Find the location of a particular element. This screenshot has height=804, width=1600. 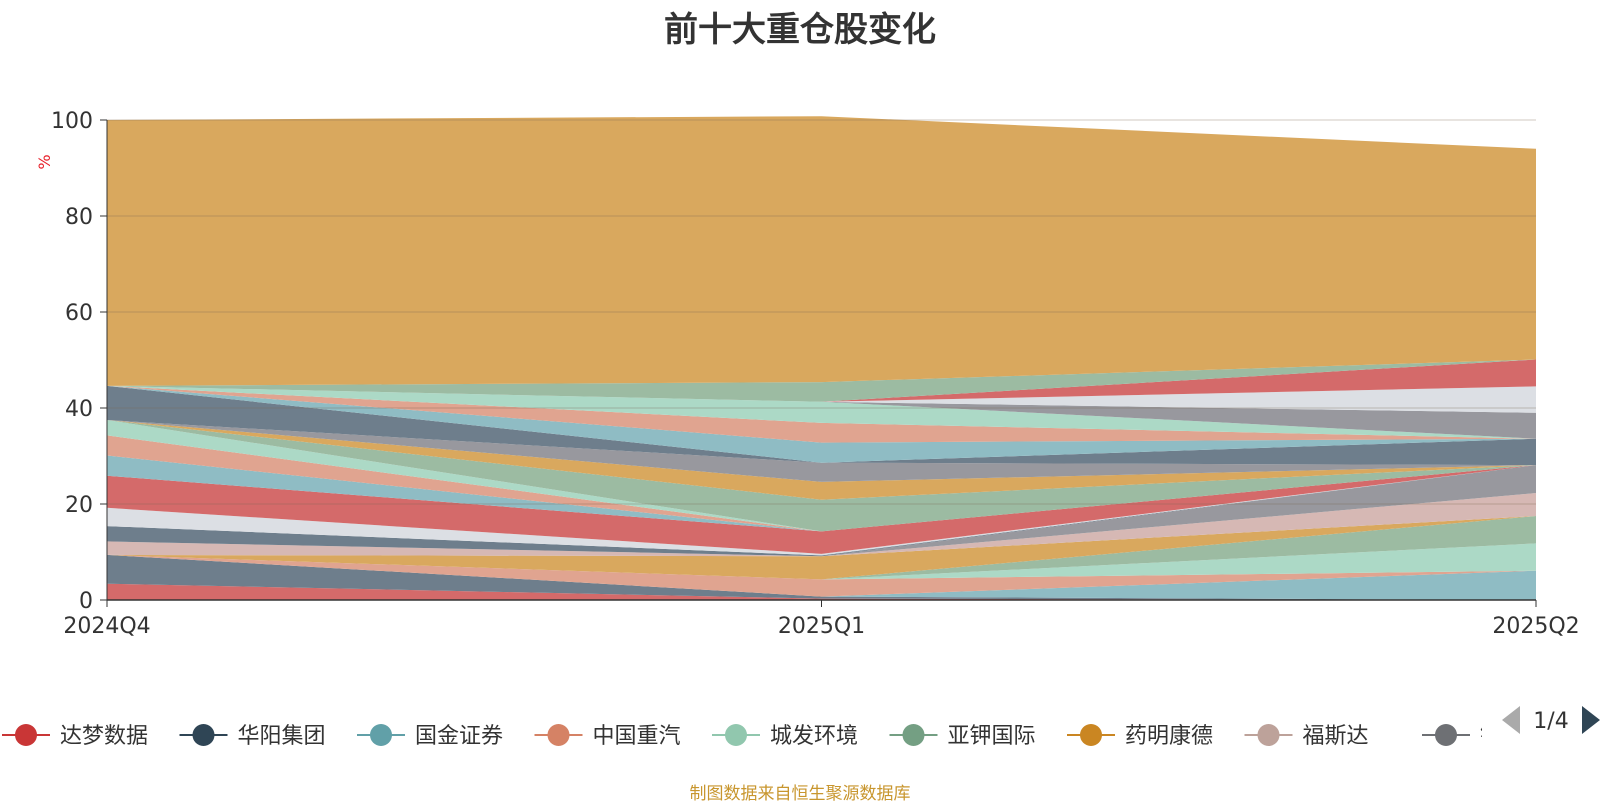

legend-page-indicator: 1/4 is located at coordinates (1550, 721).